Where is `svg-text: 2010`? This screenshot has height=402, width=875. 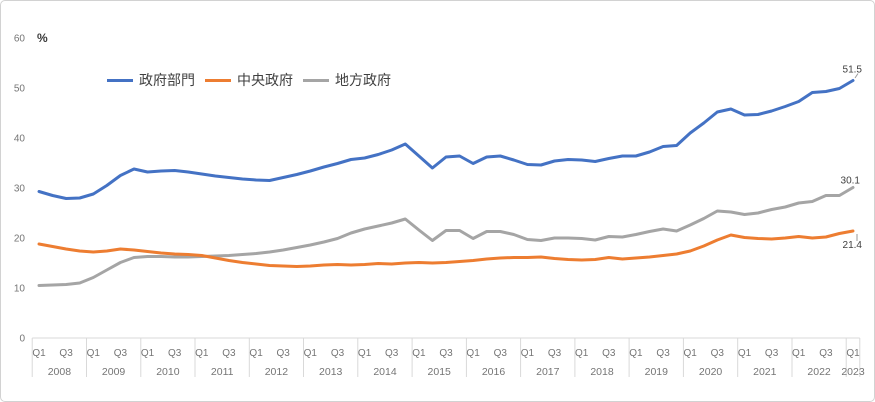 svg-text: 2010 is located at coordinates (168, 372).